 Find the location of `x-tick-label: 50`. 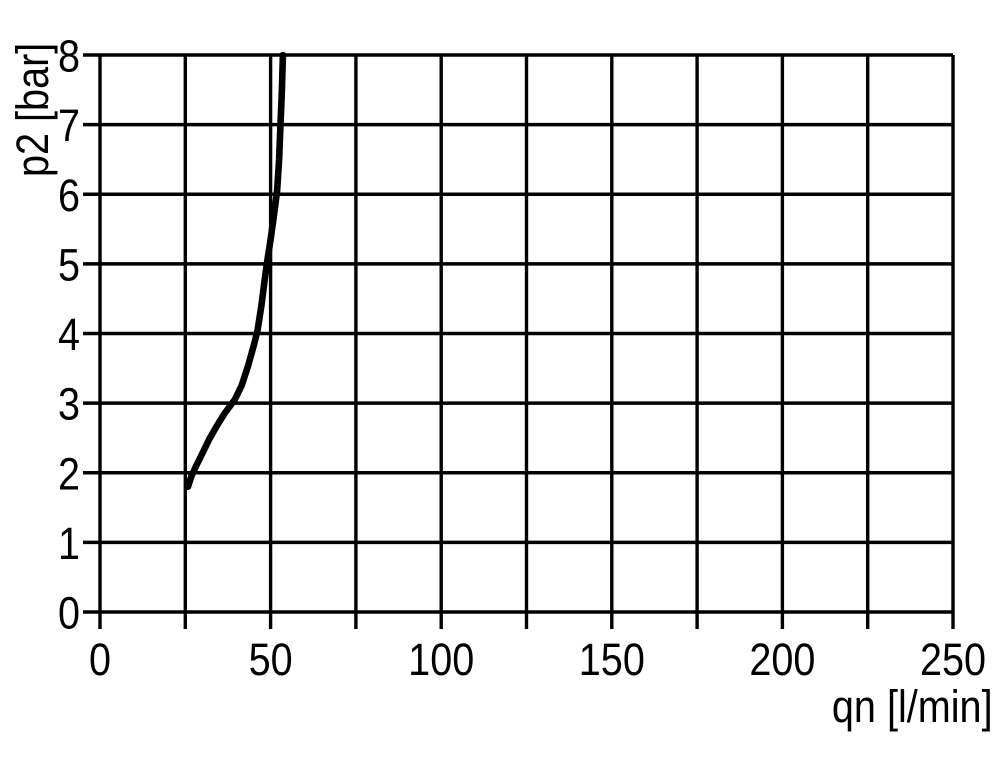

x-tick-label: 50 is located at coordinates (271, 660).